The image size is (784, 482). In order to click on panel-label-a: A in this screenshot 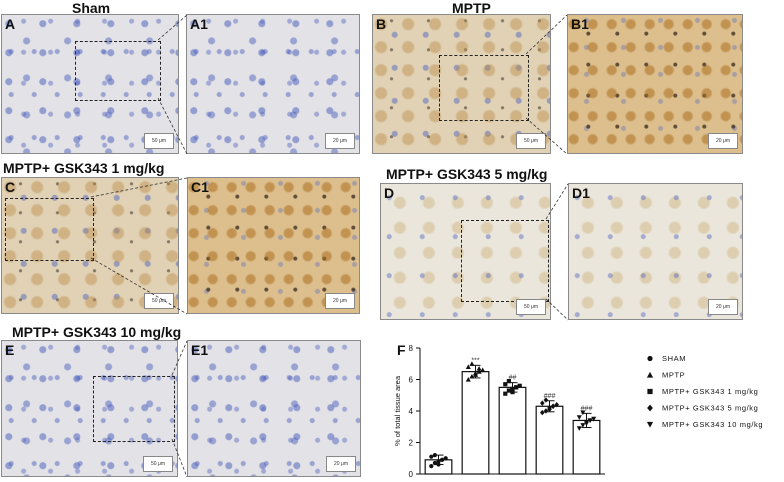, I will do `click(10, 24)`.